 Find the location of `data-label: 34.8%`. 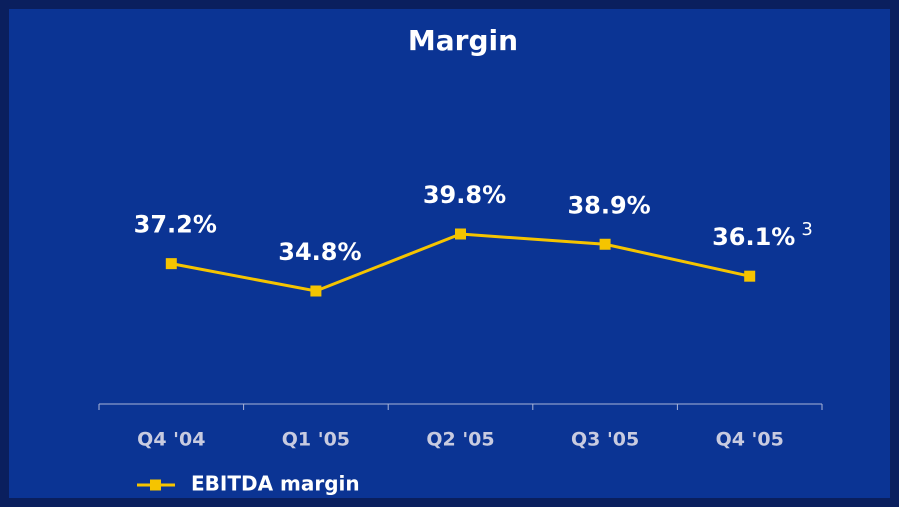

data-label: 34.8% is located at coordinates (319, 252).